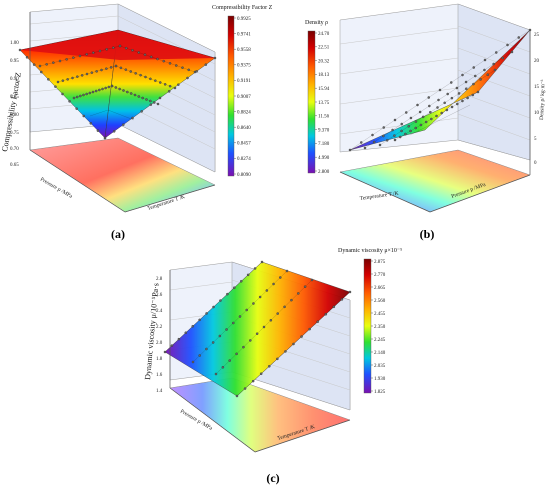 This screenshot has height=487, width=550. I want to click on colorbar-tick-label: 9.370, so click(324, 130).